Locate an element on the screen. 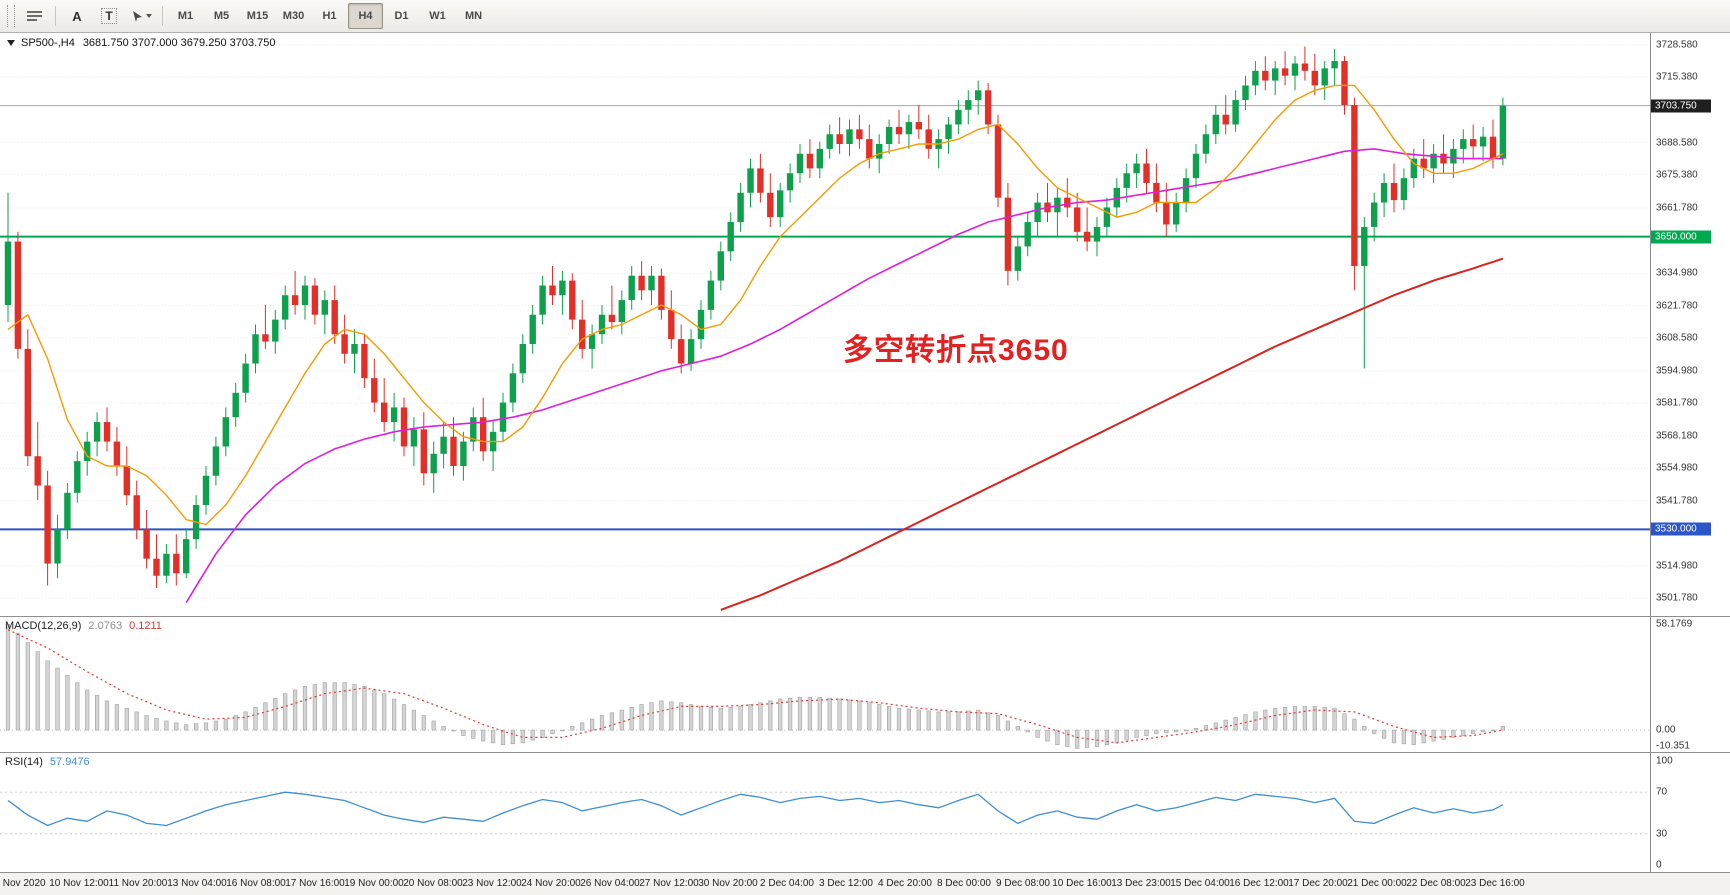 This screenshot has height=895, width=1730. axis-tick-label: 3634.980 is located at coordinates (1677, 273).